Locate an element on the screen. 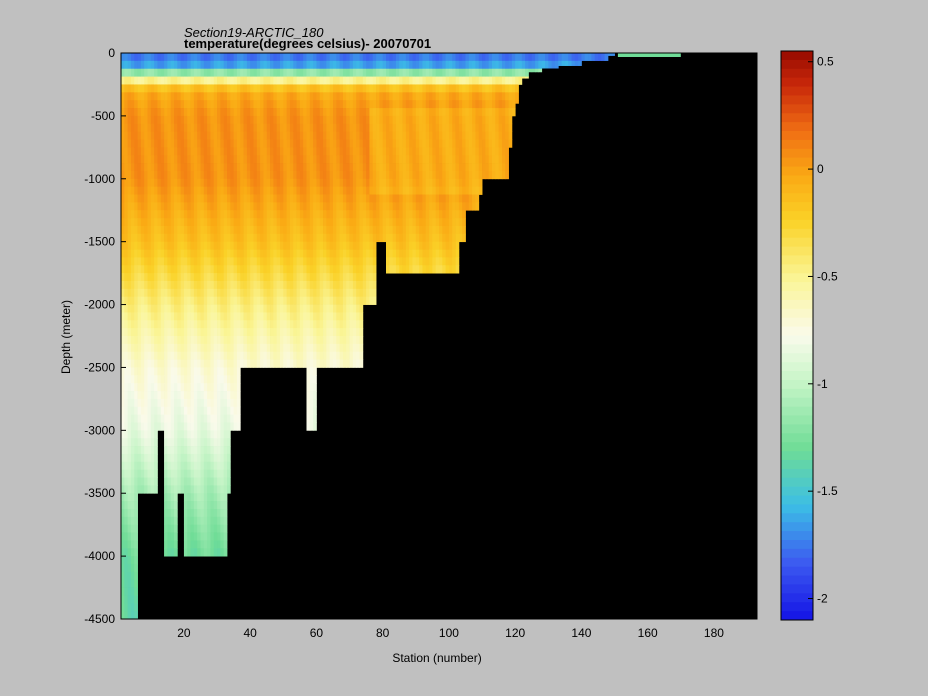  colorbar-frame is located at coordinates (797, 335).